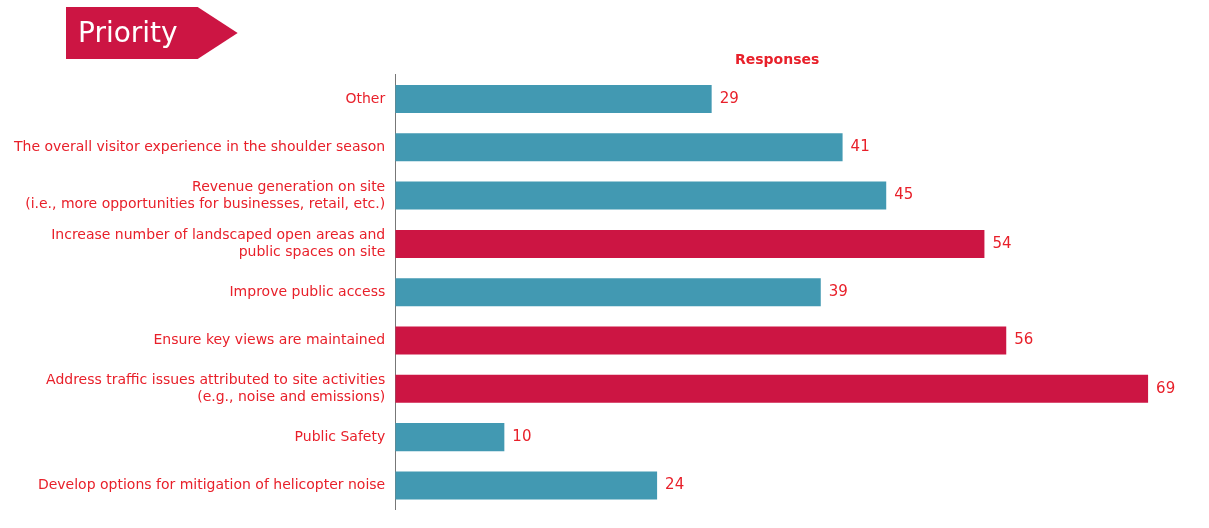  I want to click on y-tick-label: Develop options for mitigation of helicopter noise, so click(211, 484).